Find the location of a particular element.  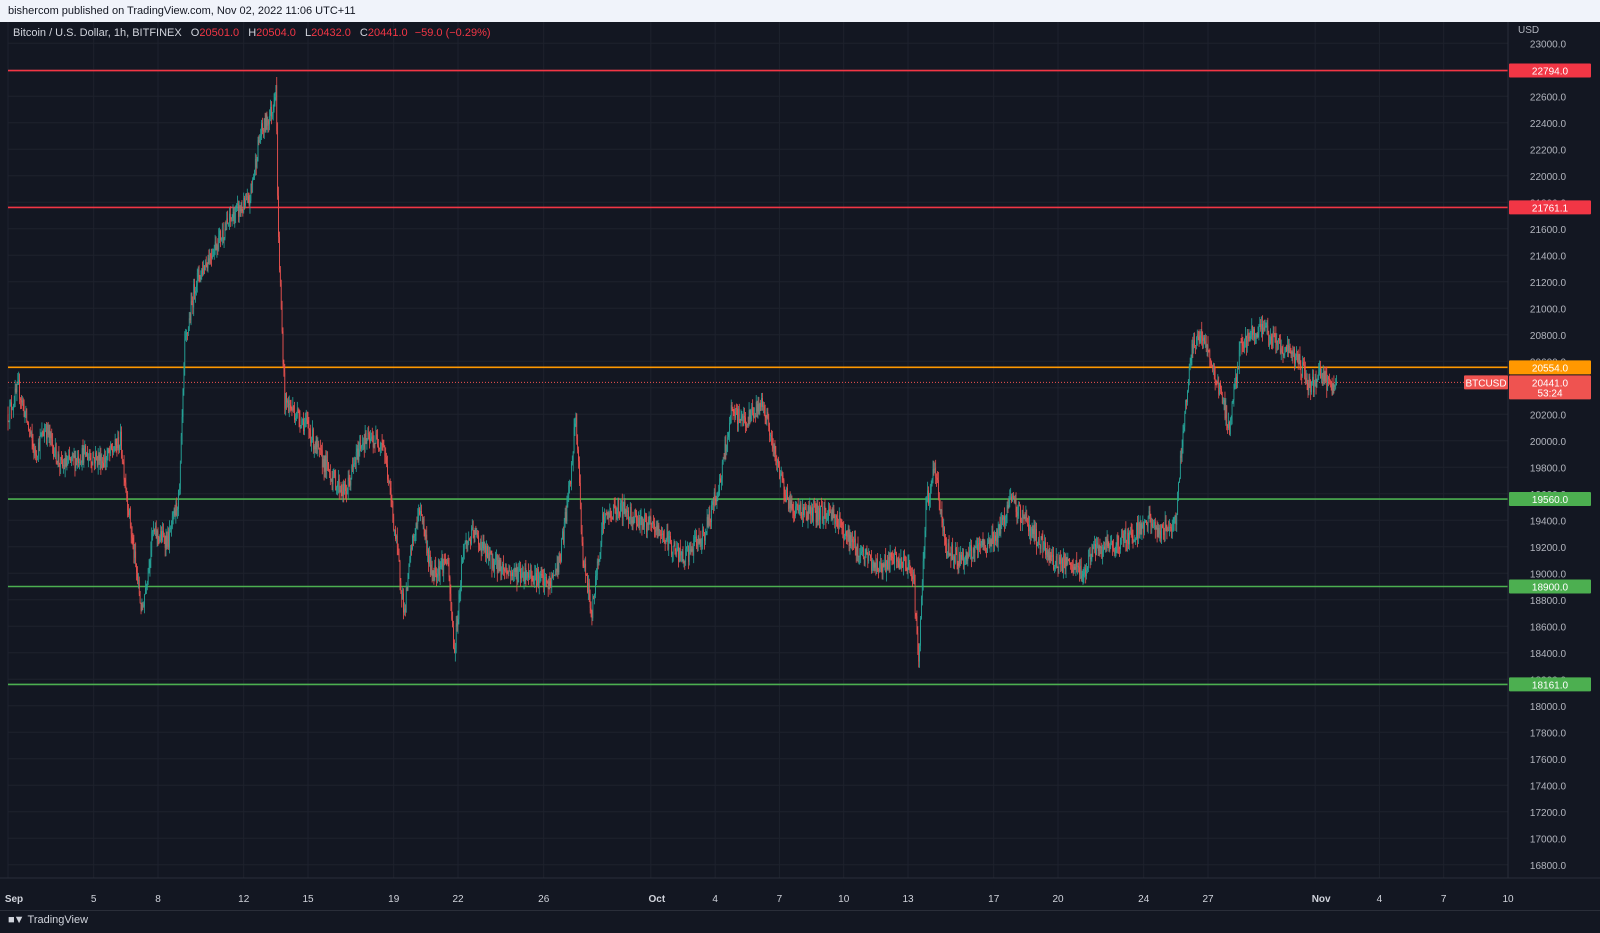

symbol-description: Bitcoin / U.S. Dollar, 1h, BITFINEX is located at coordinates (97, 33).